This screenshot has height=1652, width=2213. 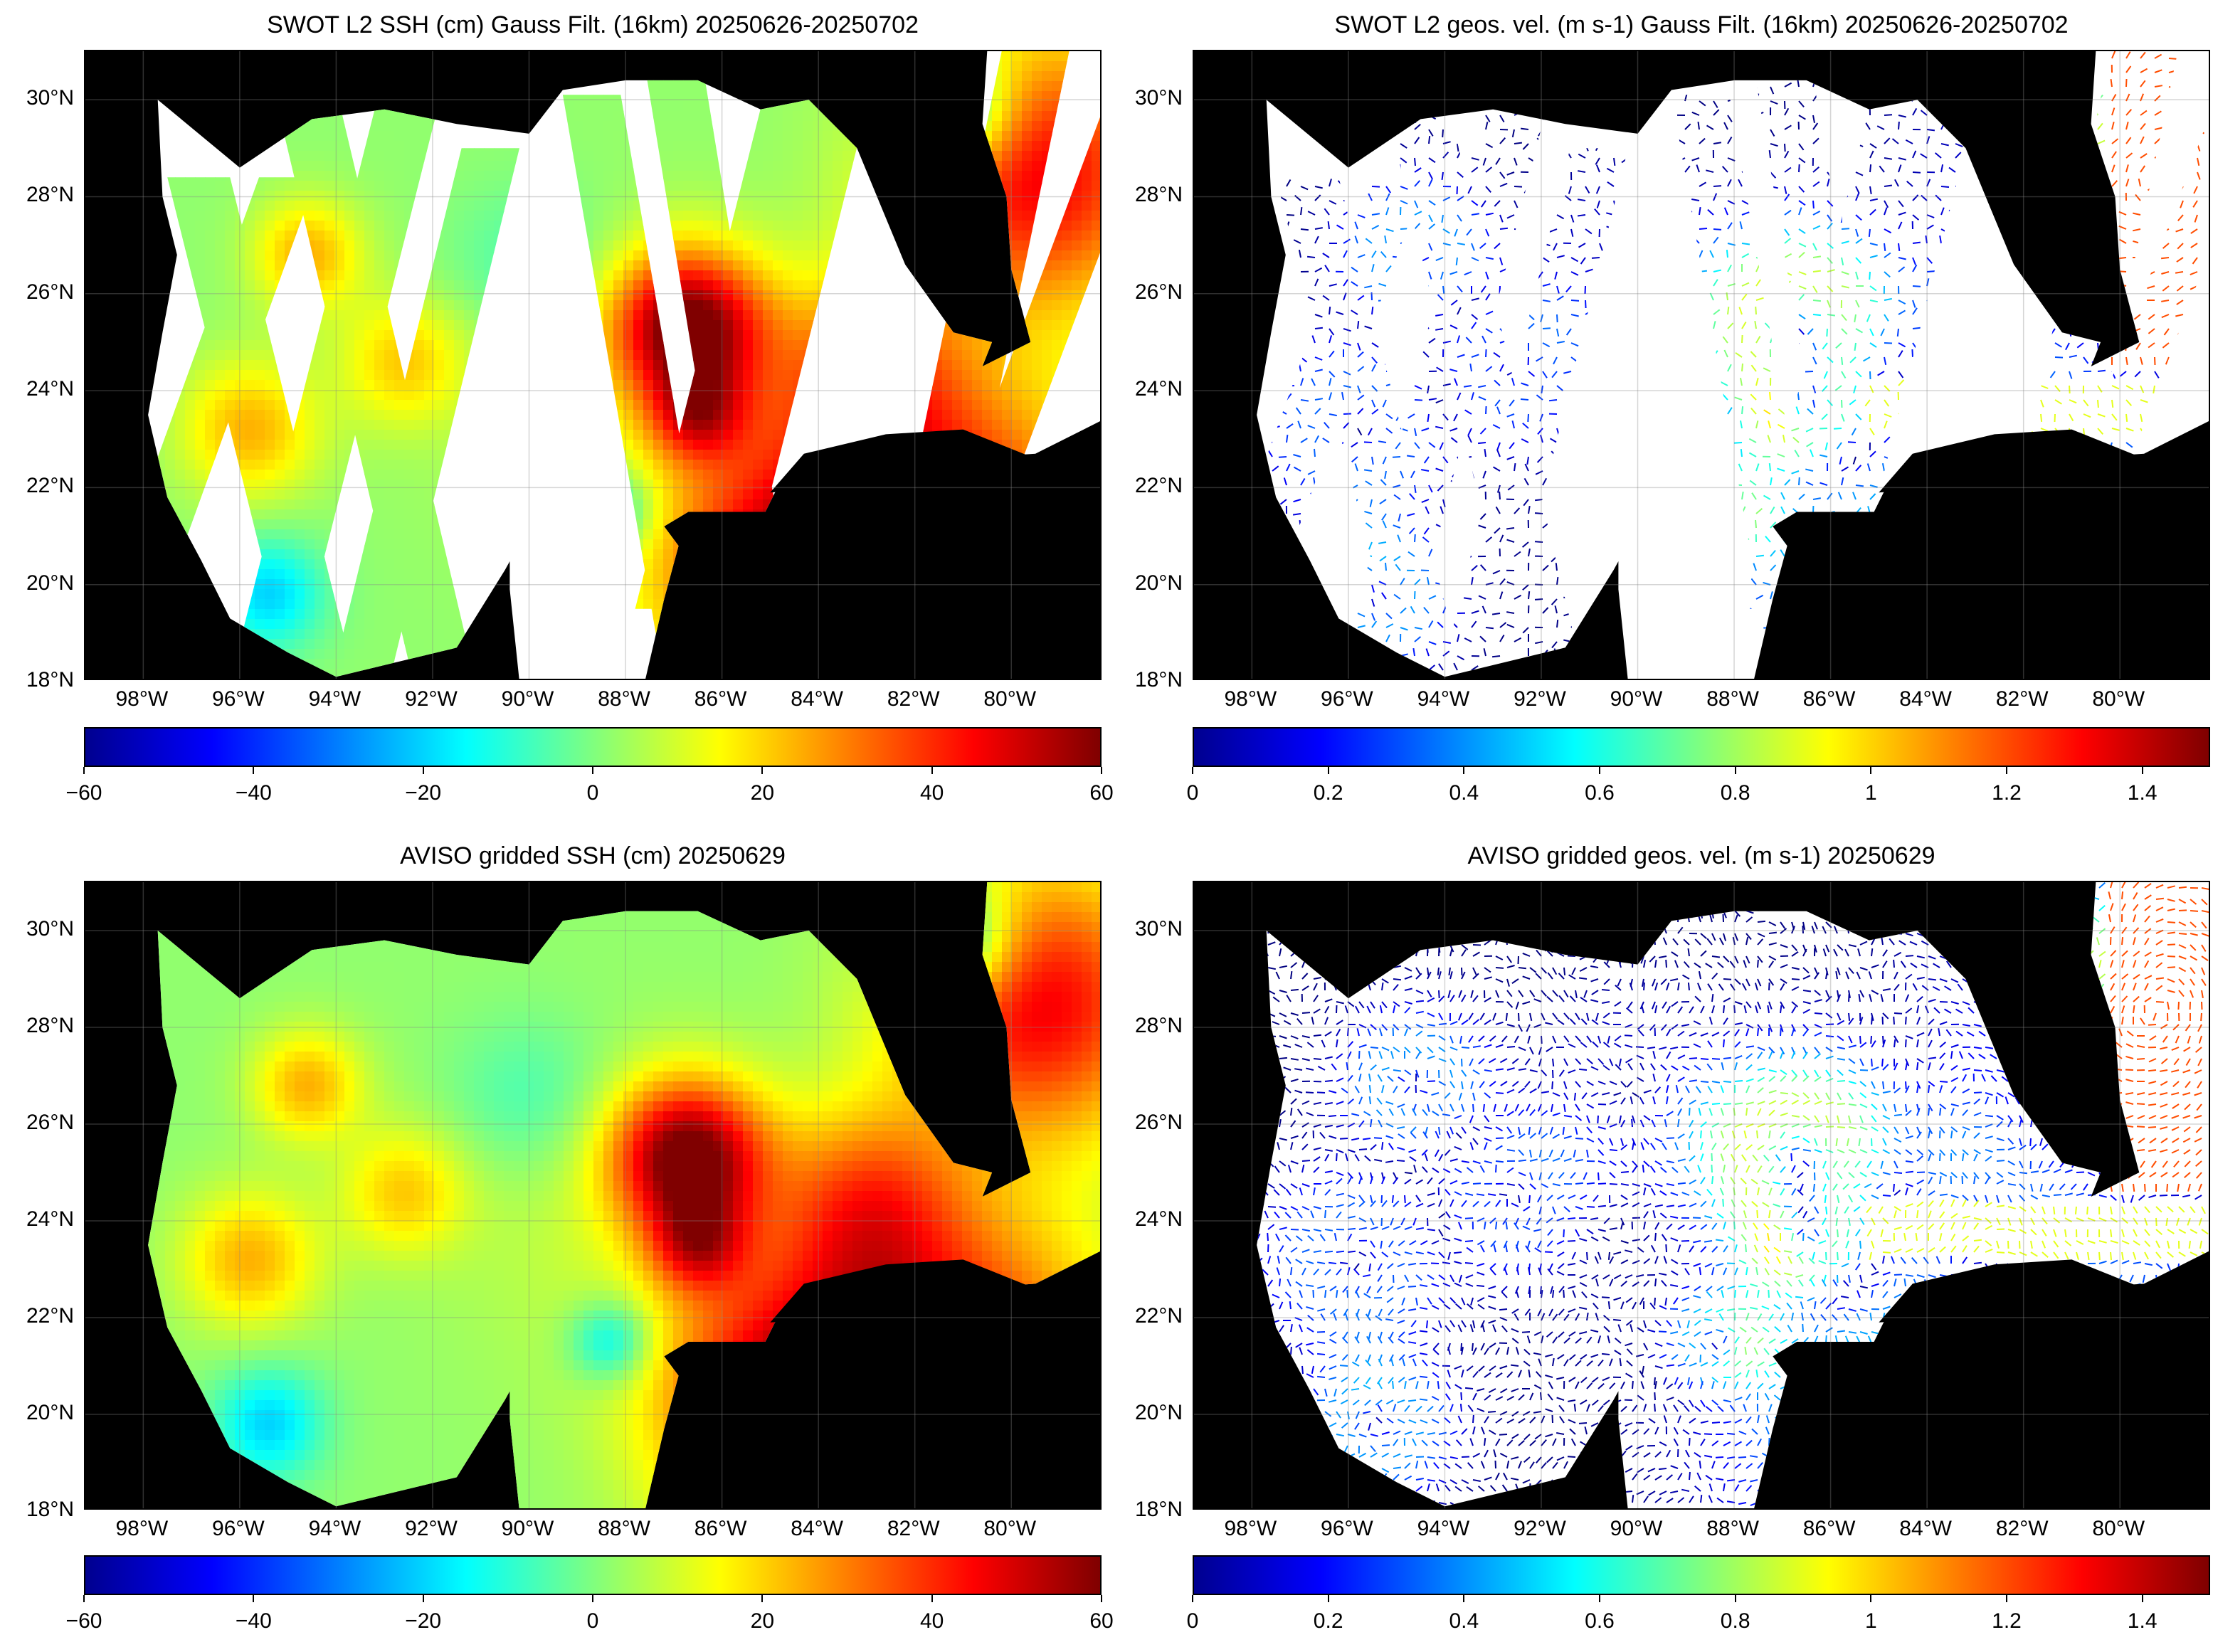 What do you see at coordinates (1463, 793) in the screenshot?
I see `colorbar-tick-label: 0.4` at bounding box center [1463, 793].